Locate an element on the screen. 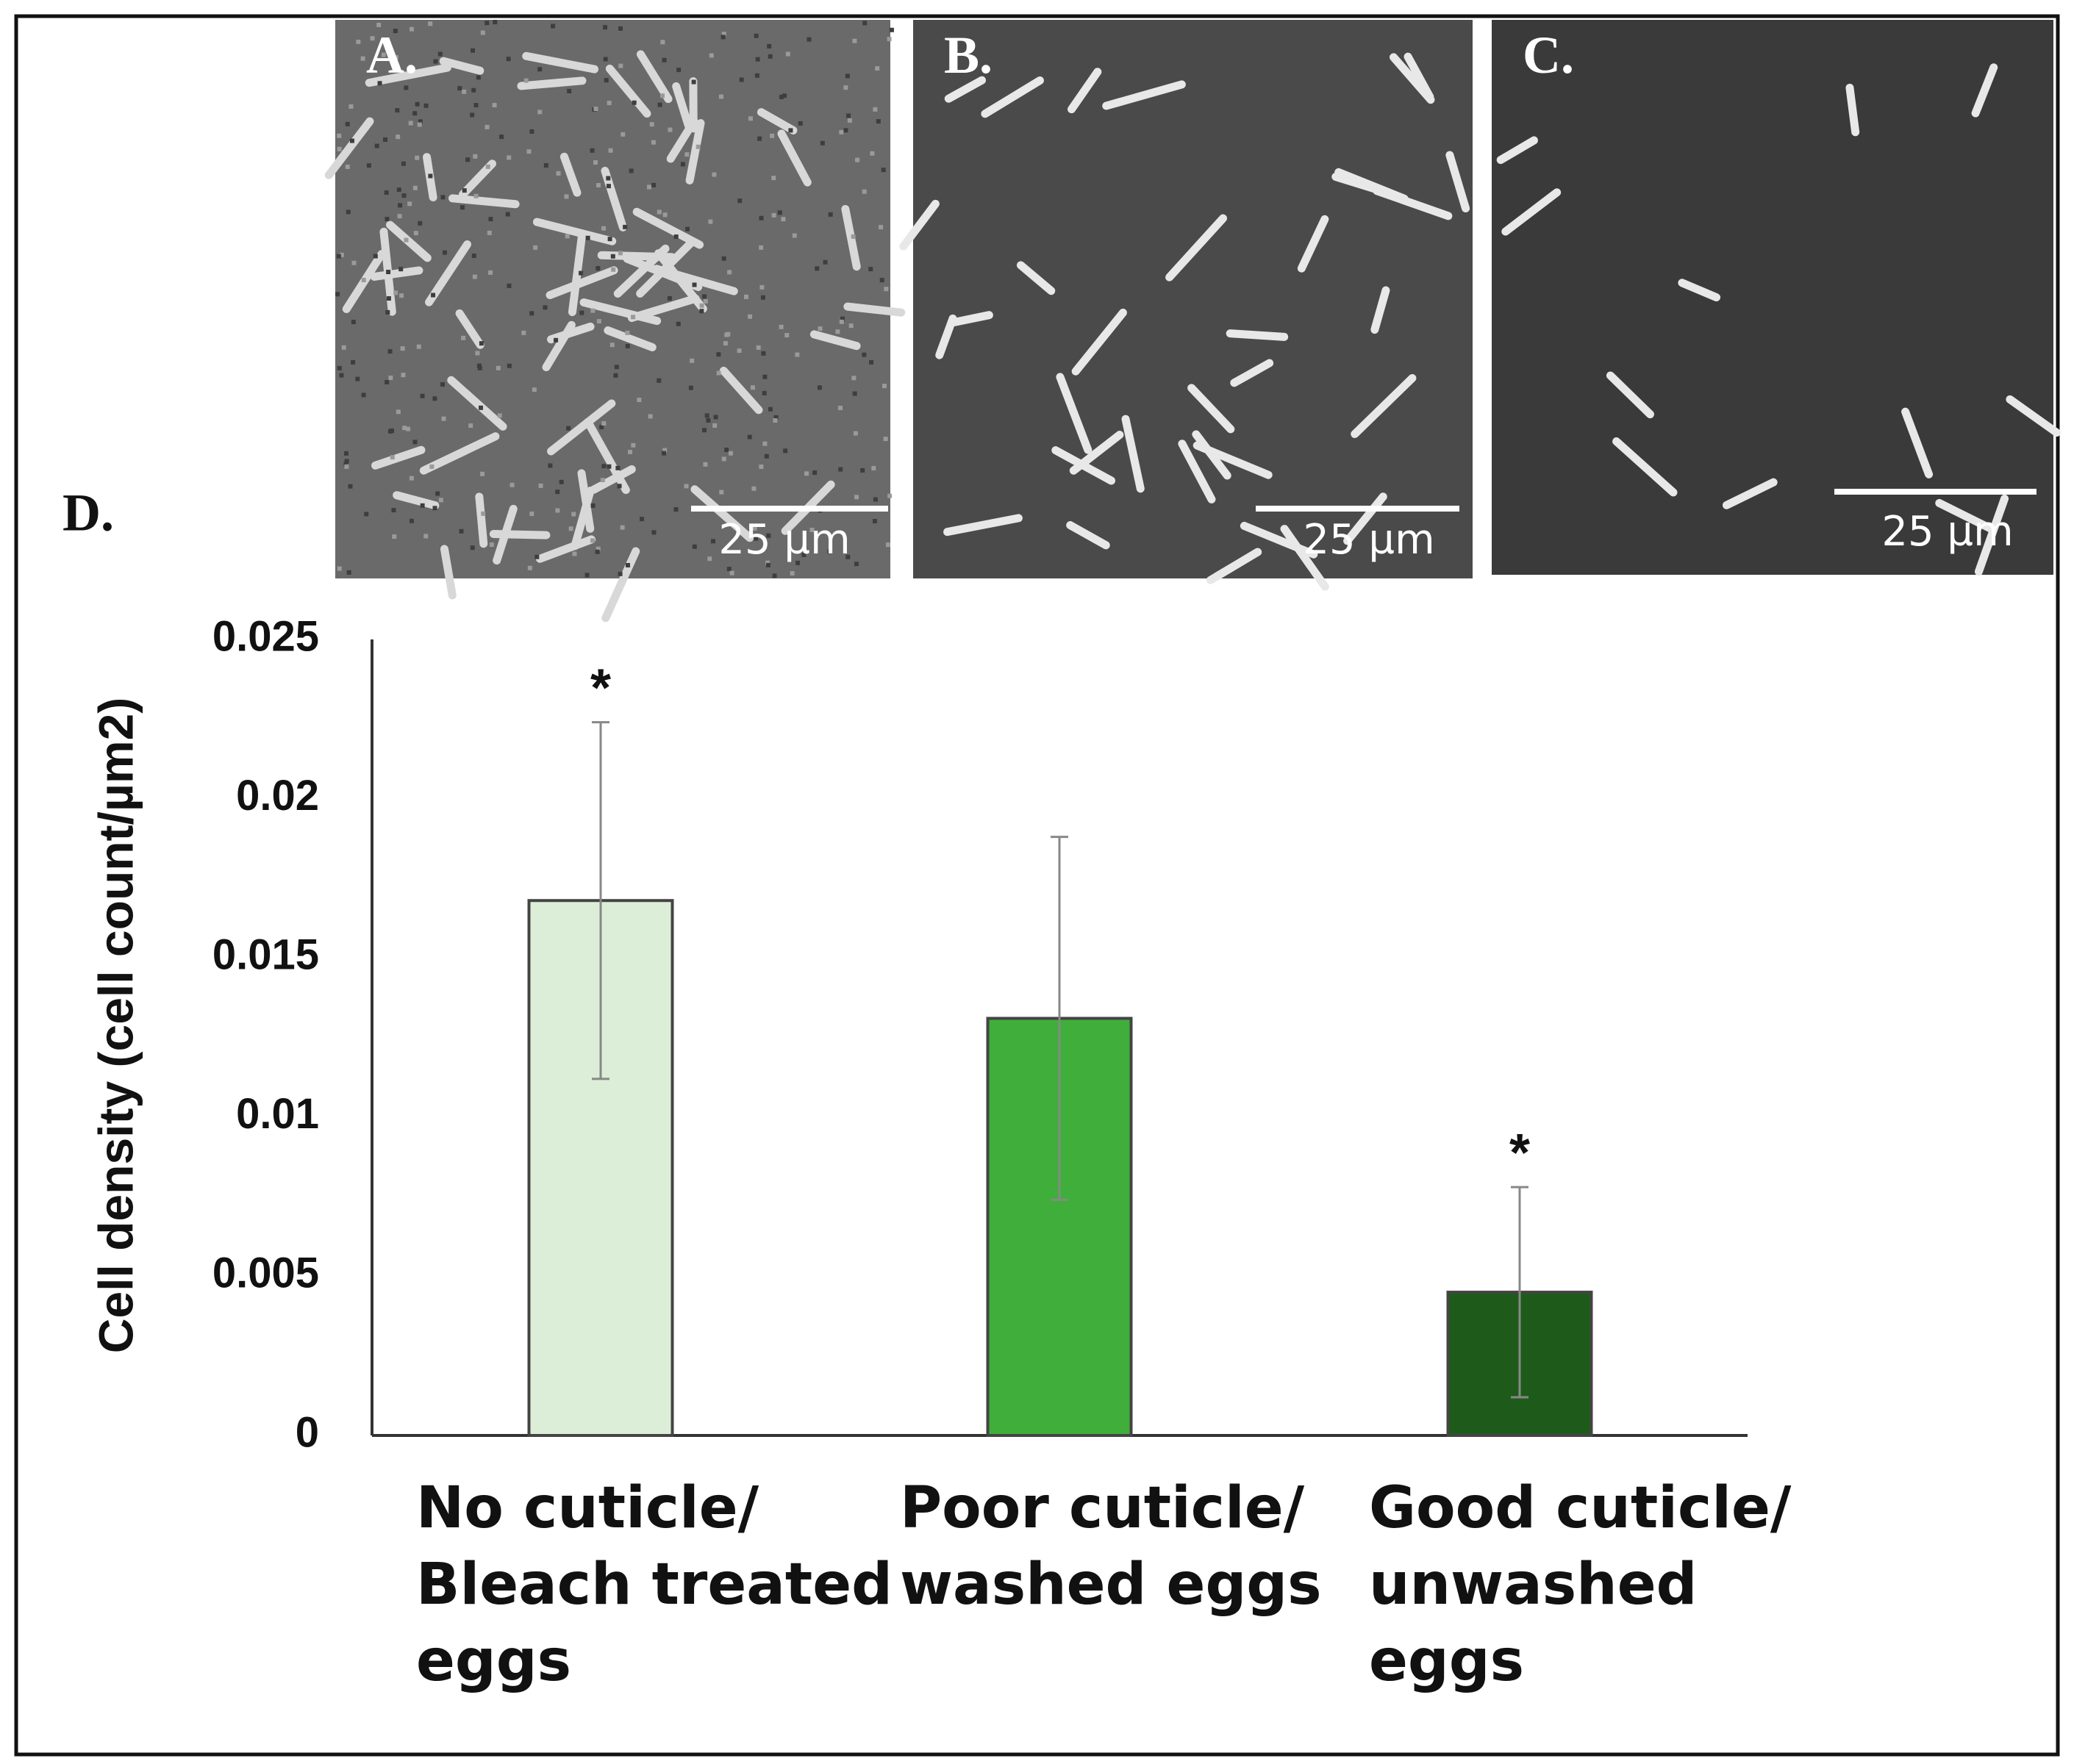 This screenshot has width=2074, height=1764. y-tick-label: 0 is located at coordinates (307, 1432).